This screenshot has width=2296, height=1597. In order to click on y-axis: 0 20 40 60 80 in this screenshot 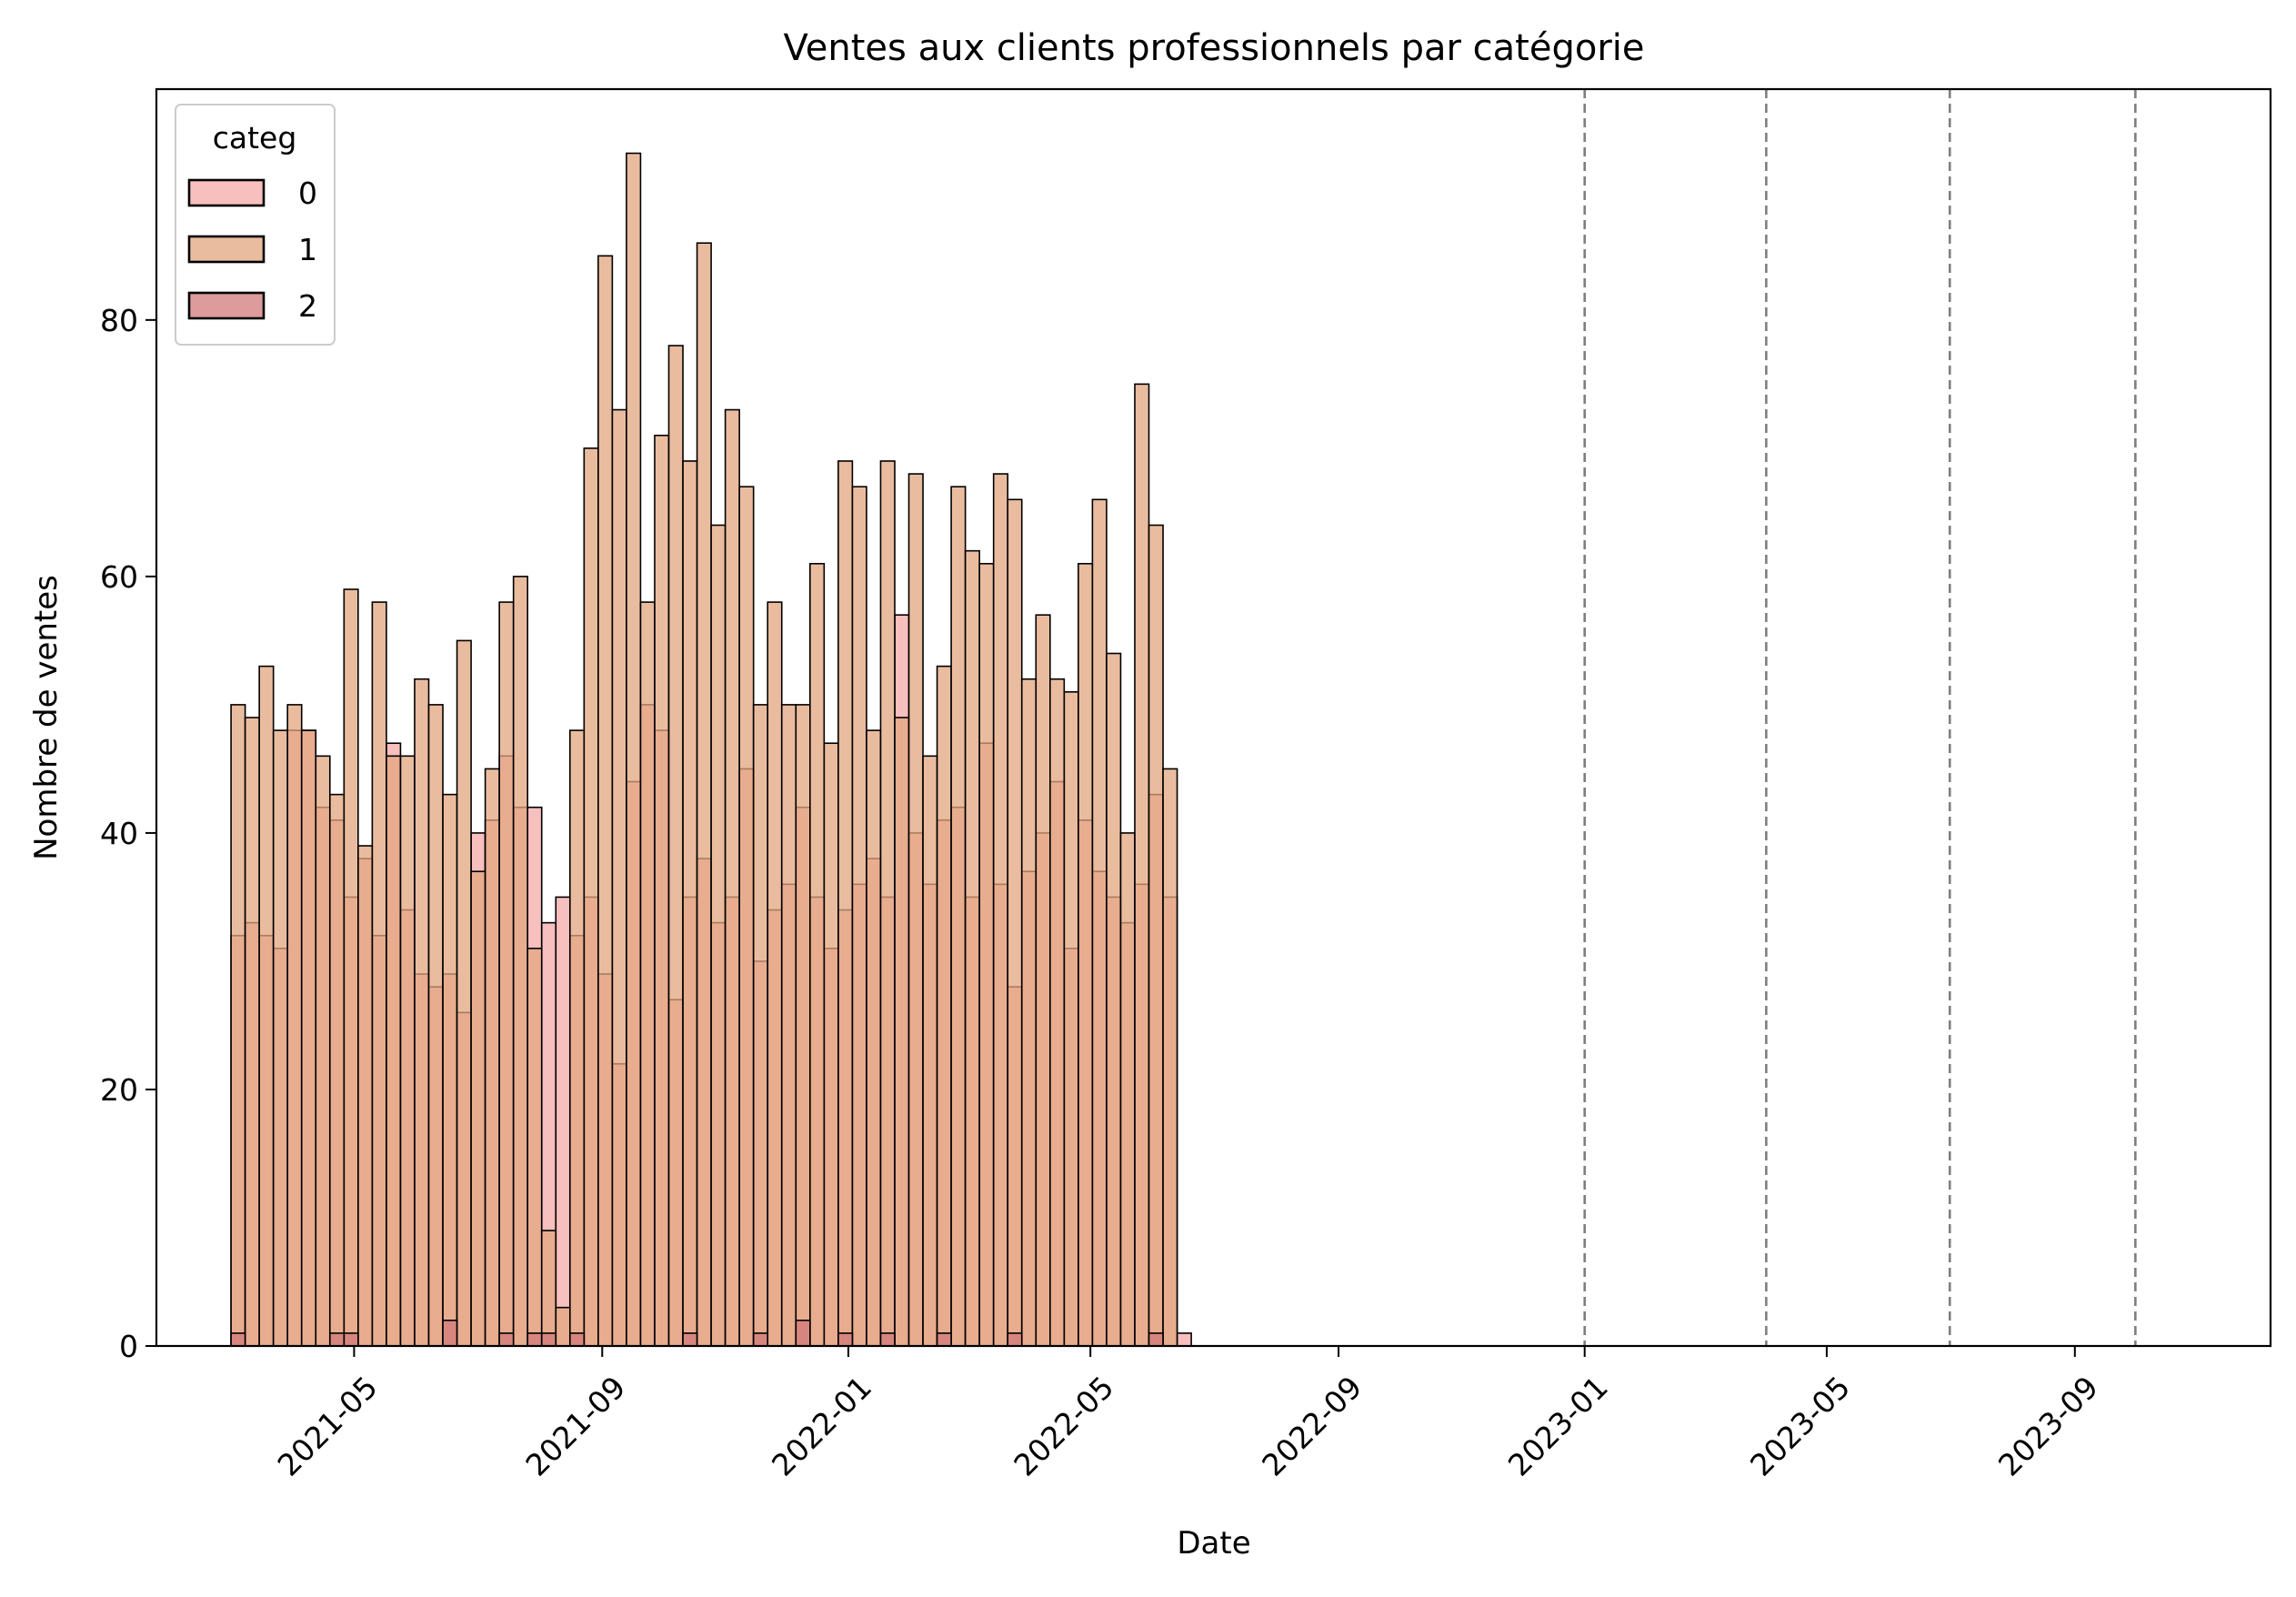, I will do `click(128, 833)`.